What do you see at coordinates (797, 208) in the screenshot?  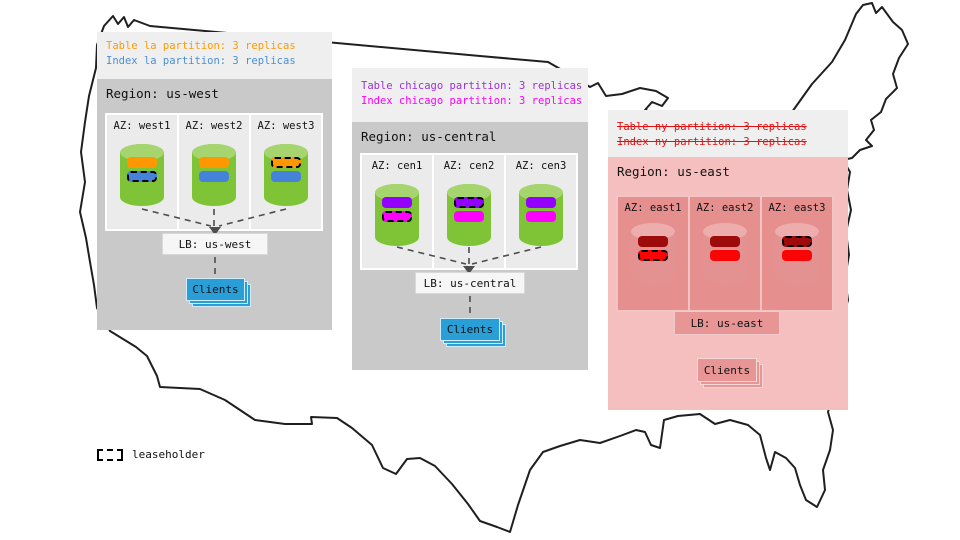 I see `az-label: AZ: east3` at bounding box center [797, 208].